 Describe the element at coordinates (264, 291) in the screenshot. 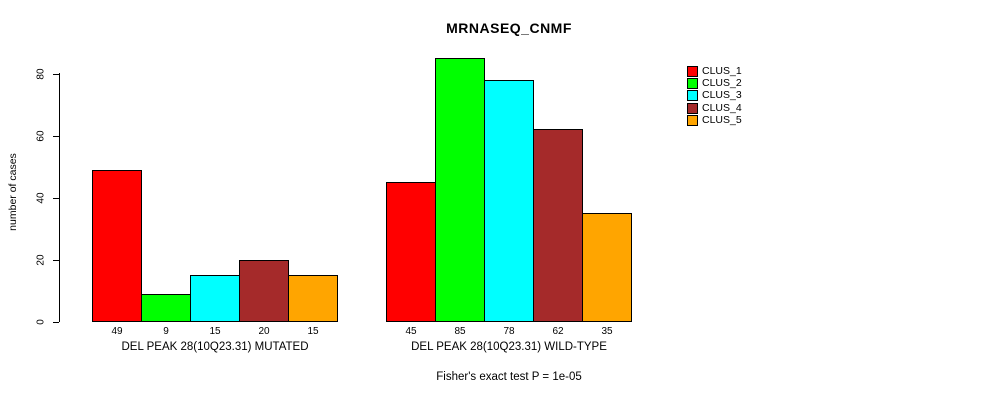

I see `bar-clus_4-group1` at that location.